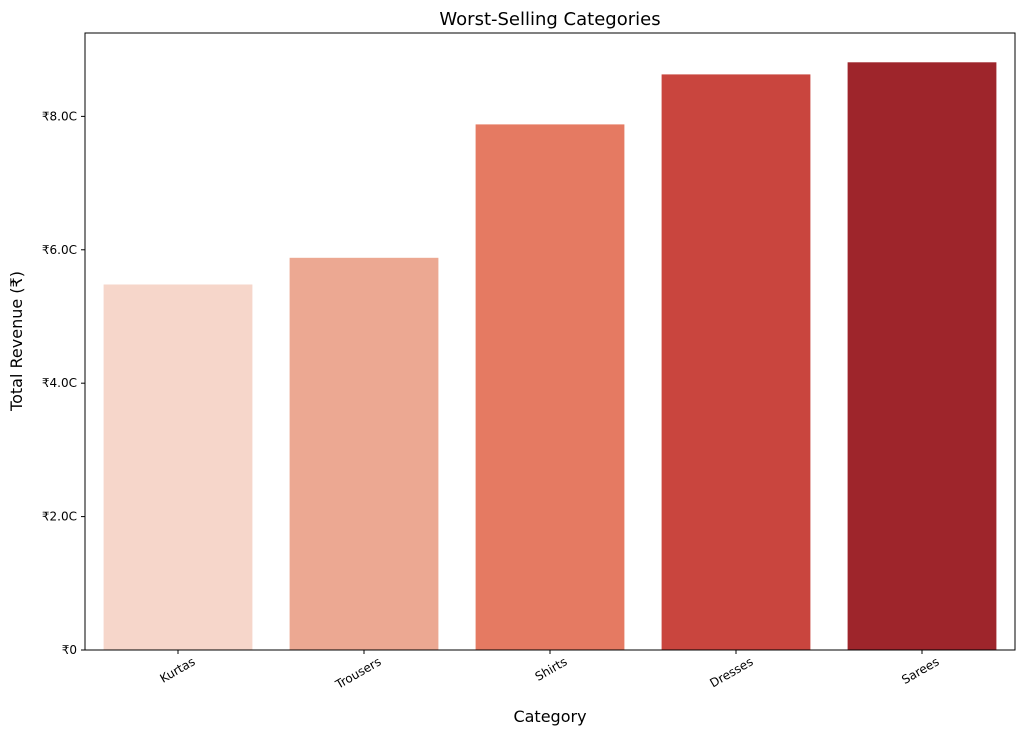 The width and height of the screenshot is (1024, 739). What do you see at coordinates (731, 672) in the screenshot?
I see `x-tick-label: Dresses` at bounding box center [731, 672].